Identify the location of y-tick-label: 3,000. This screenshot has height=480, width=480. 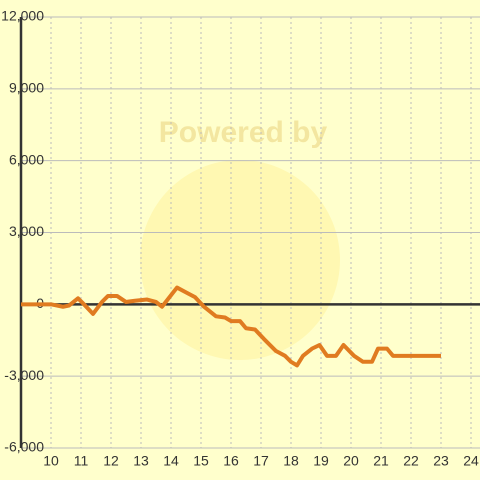
(26, 231).